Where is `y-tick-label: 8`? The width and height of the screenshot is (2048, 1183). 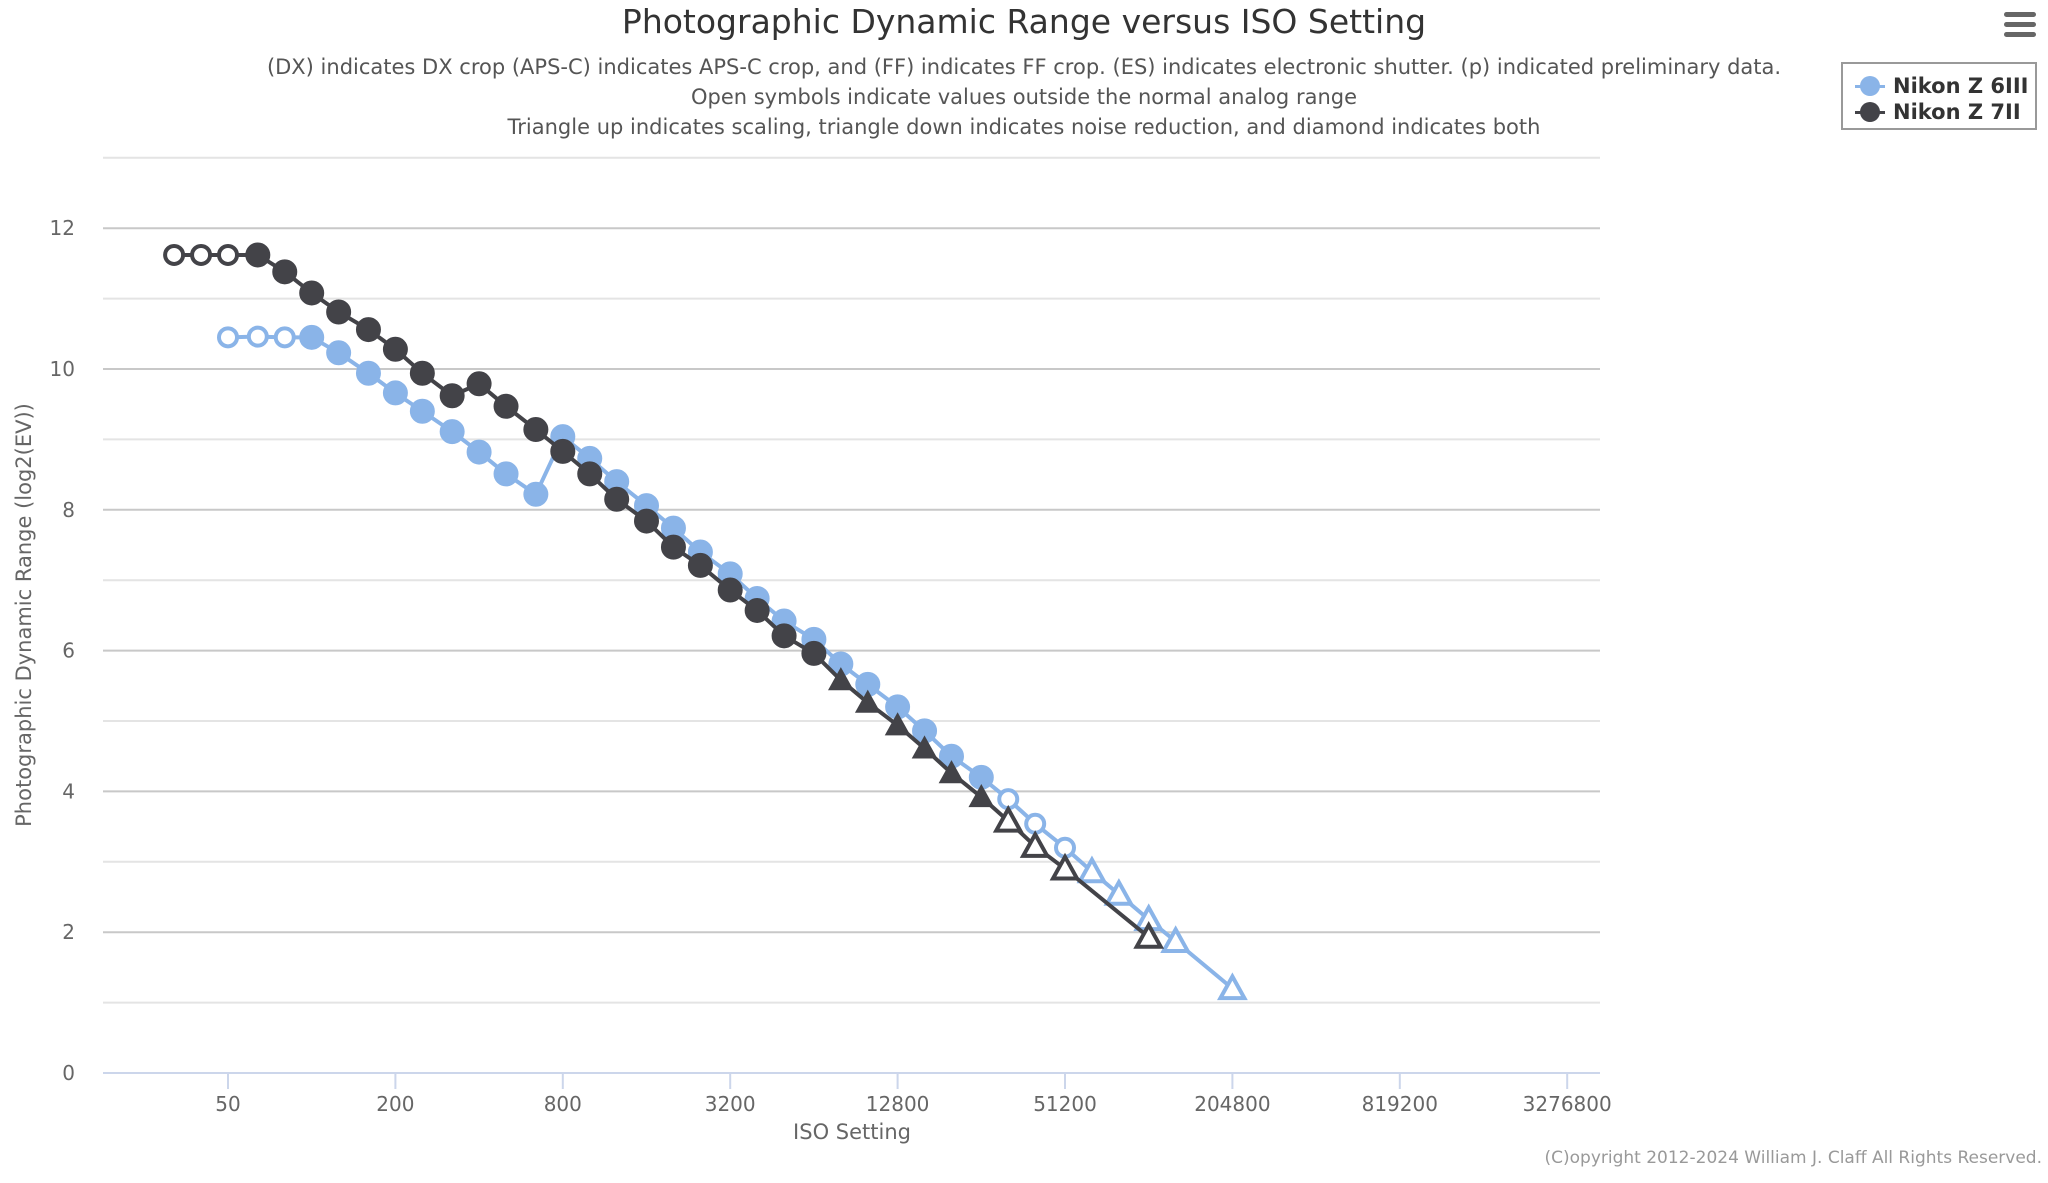 y-tick-label: 8 is located at coordinates (68, 510).